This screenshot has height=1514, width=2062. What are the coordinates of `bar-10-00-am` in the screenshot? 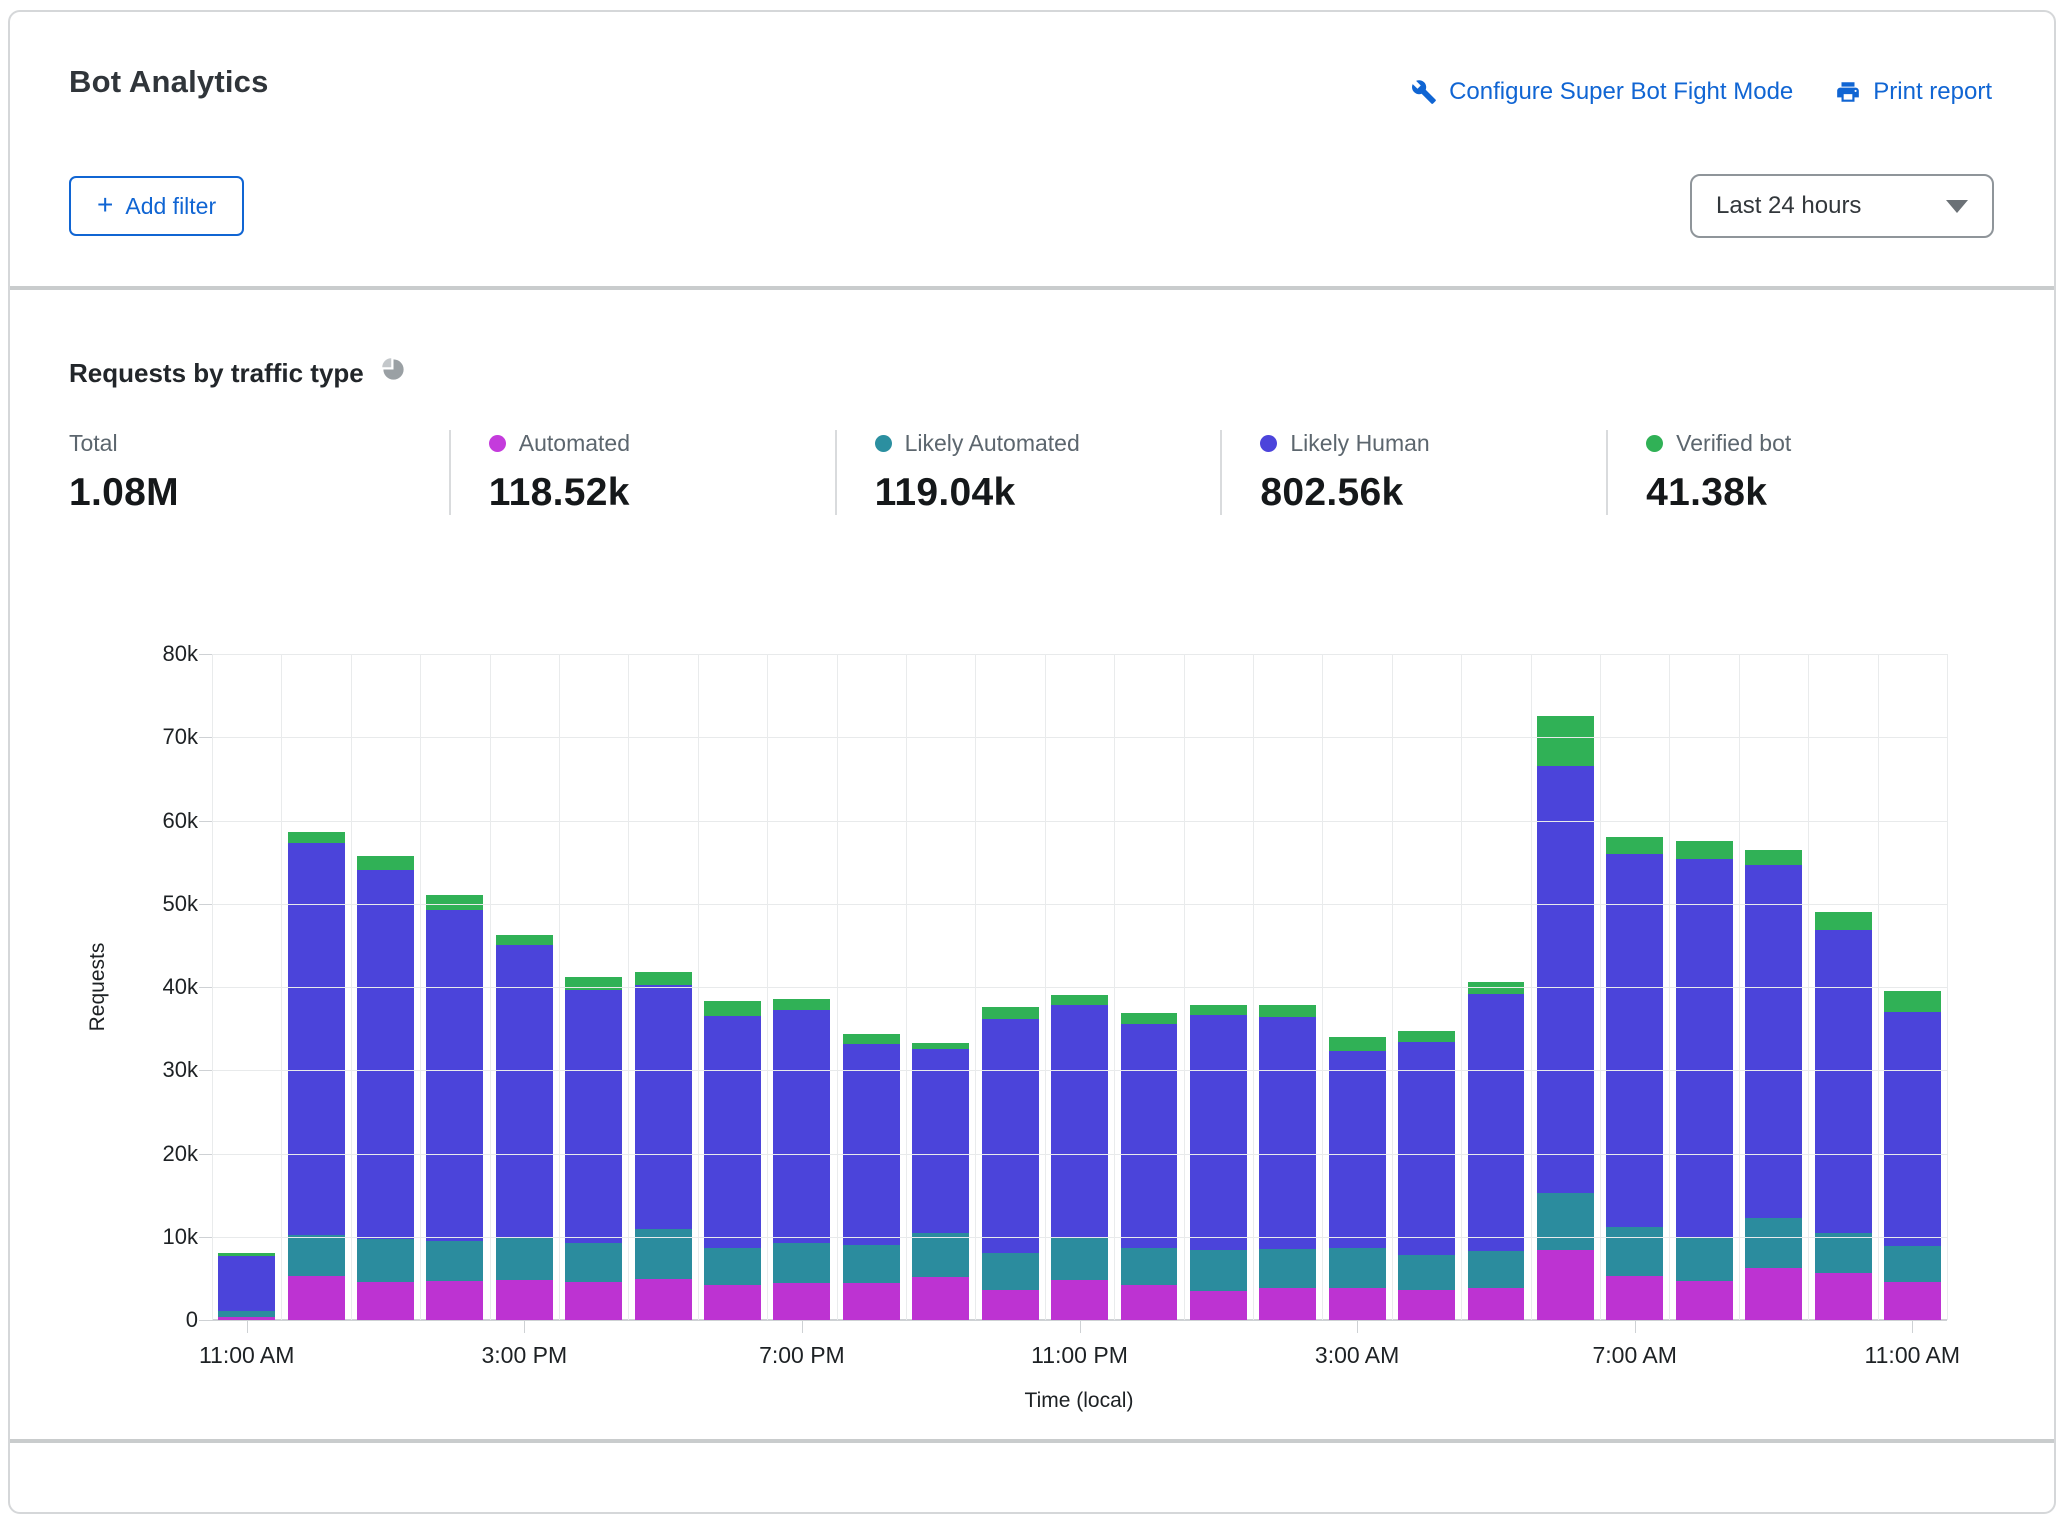 It's located at (1843, 1116).